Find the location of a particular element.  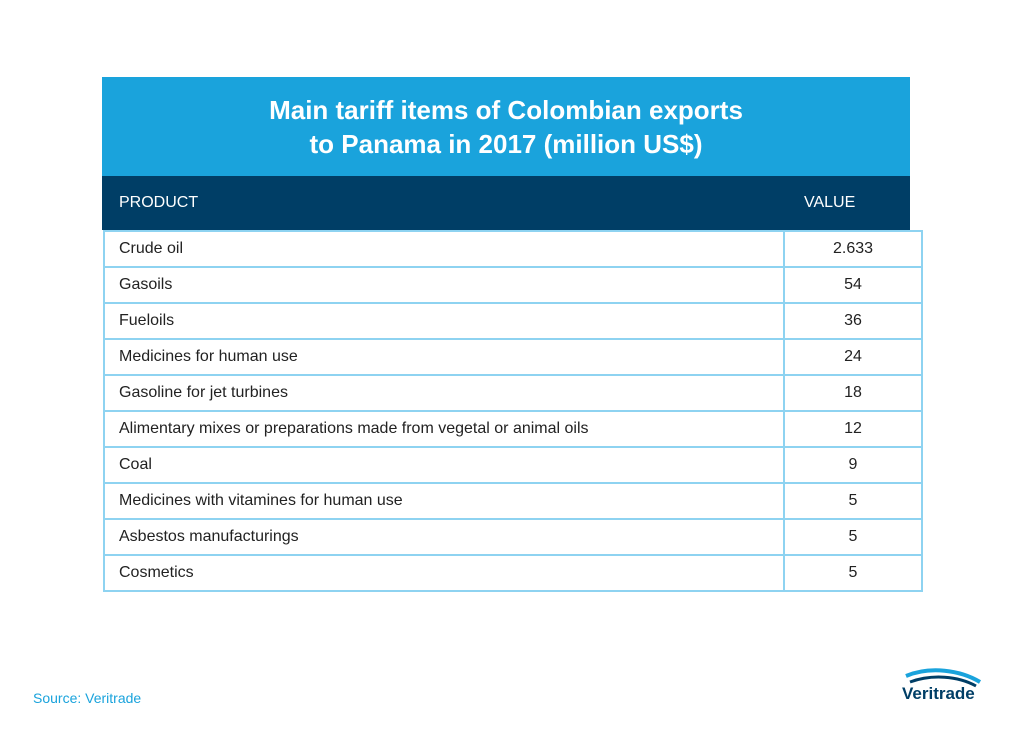

column-header-product: PRODUCT is located at coordinates (159, 202).